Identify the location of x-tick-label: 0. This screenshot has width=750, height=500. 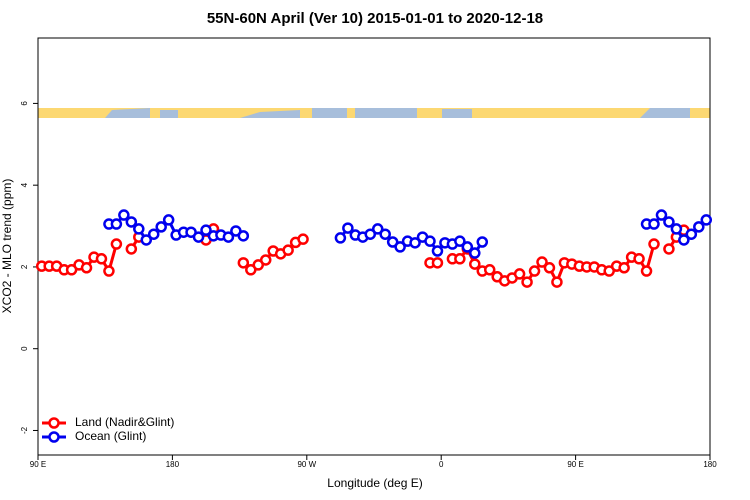
(441, 464).